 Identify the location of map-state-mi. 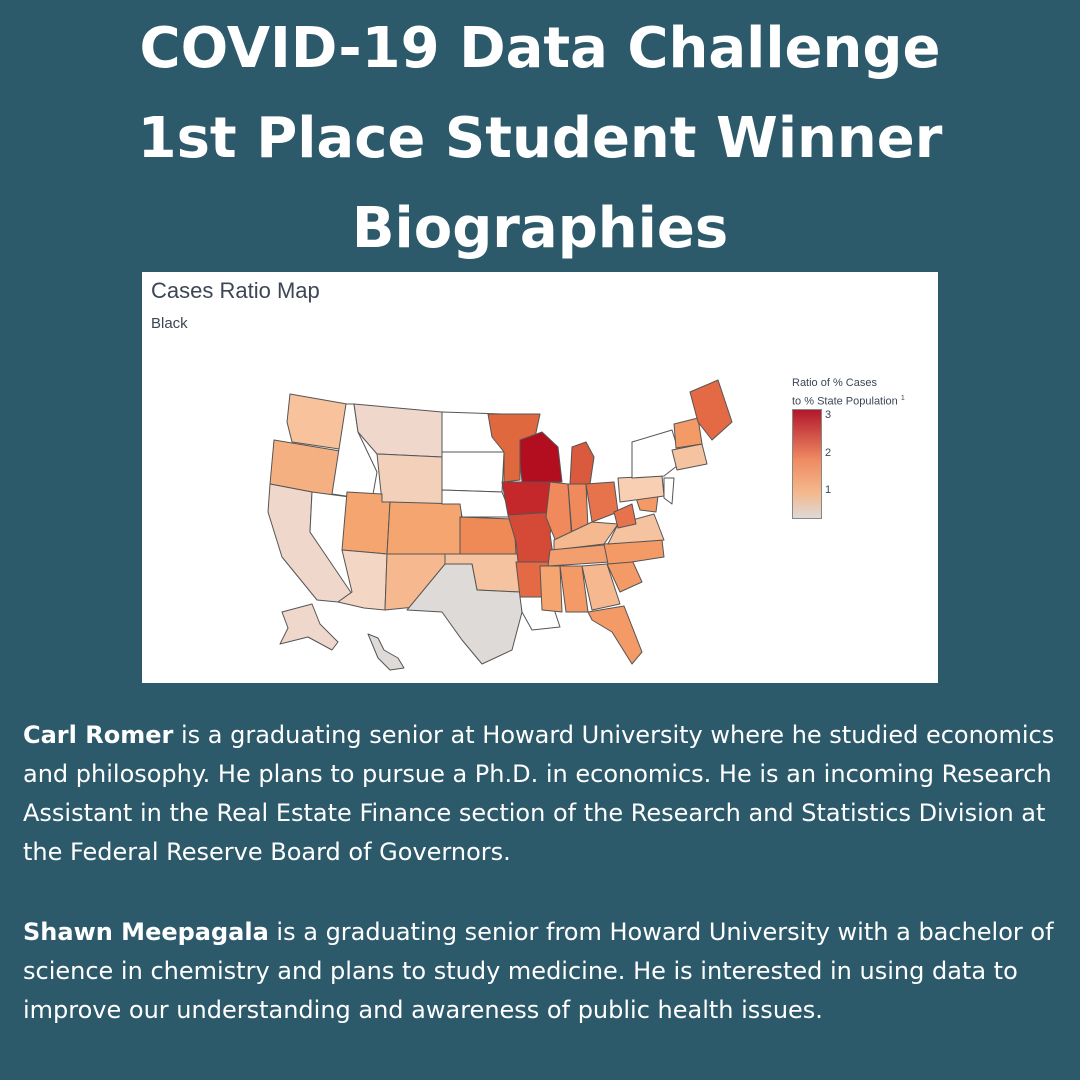
(582, 463).